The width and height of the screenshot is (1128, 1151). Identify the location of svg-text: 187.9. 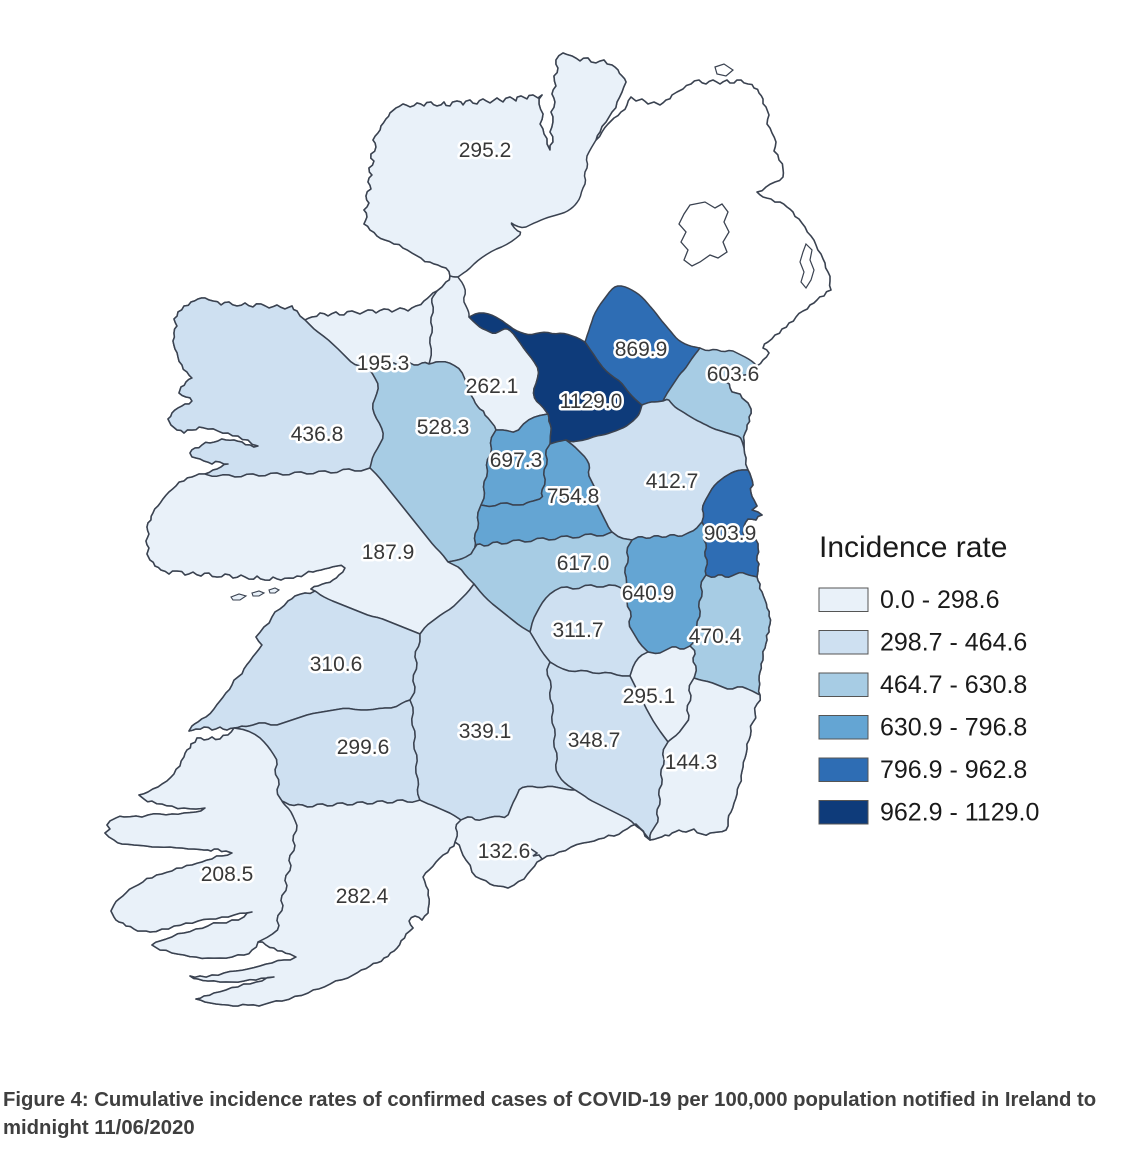
(388, 552).